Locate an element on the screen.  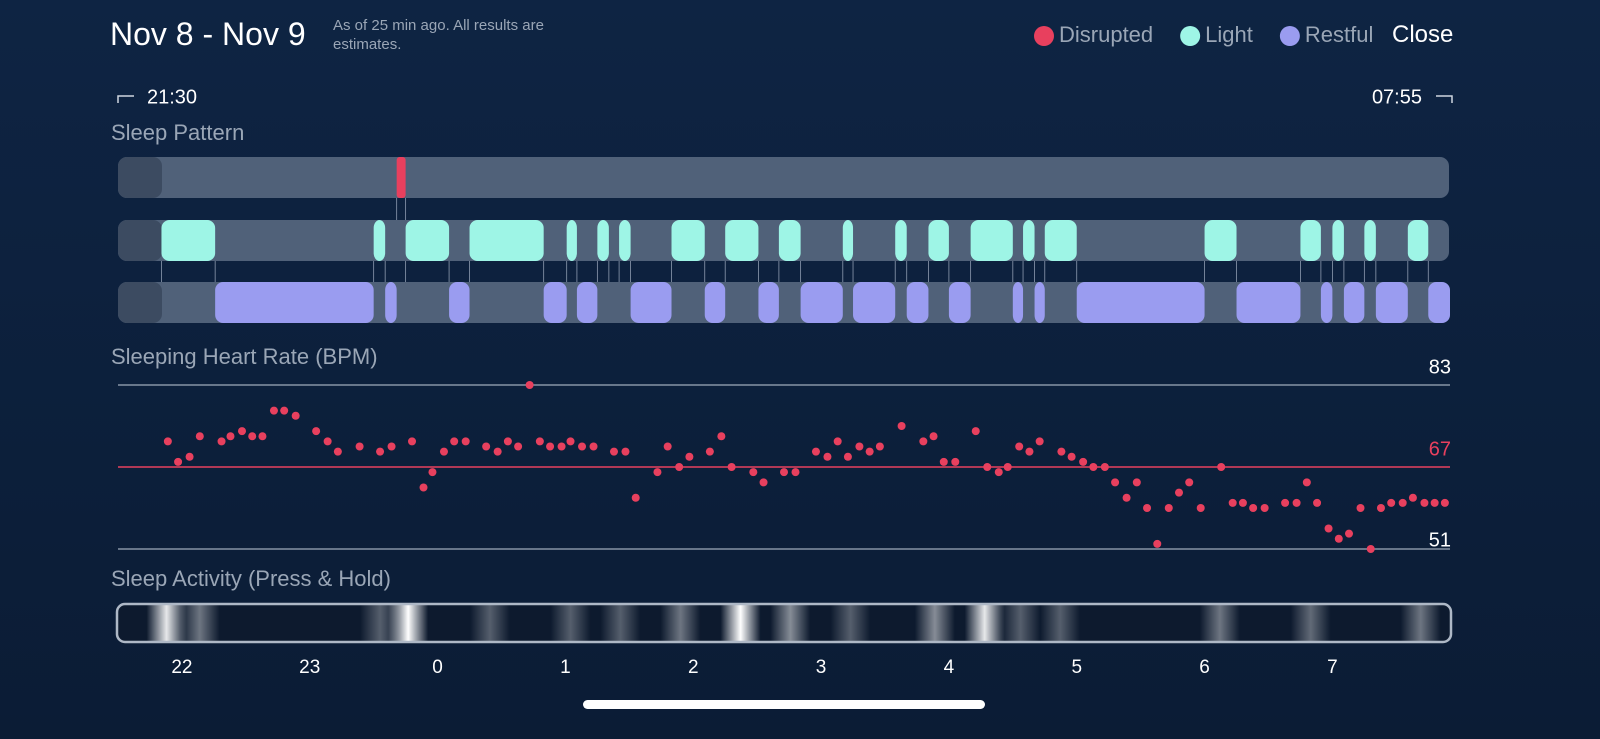
row-cap is located at coordinates (140, 302).